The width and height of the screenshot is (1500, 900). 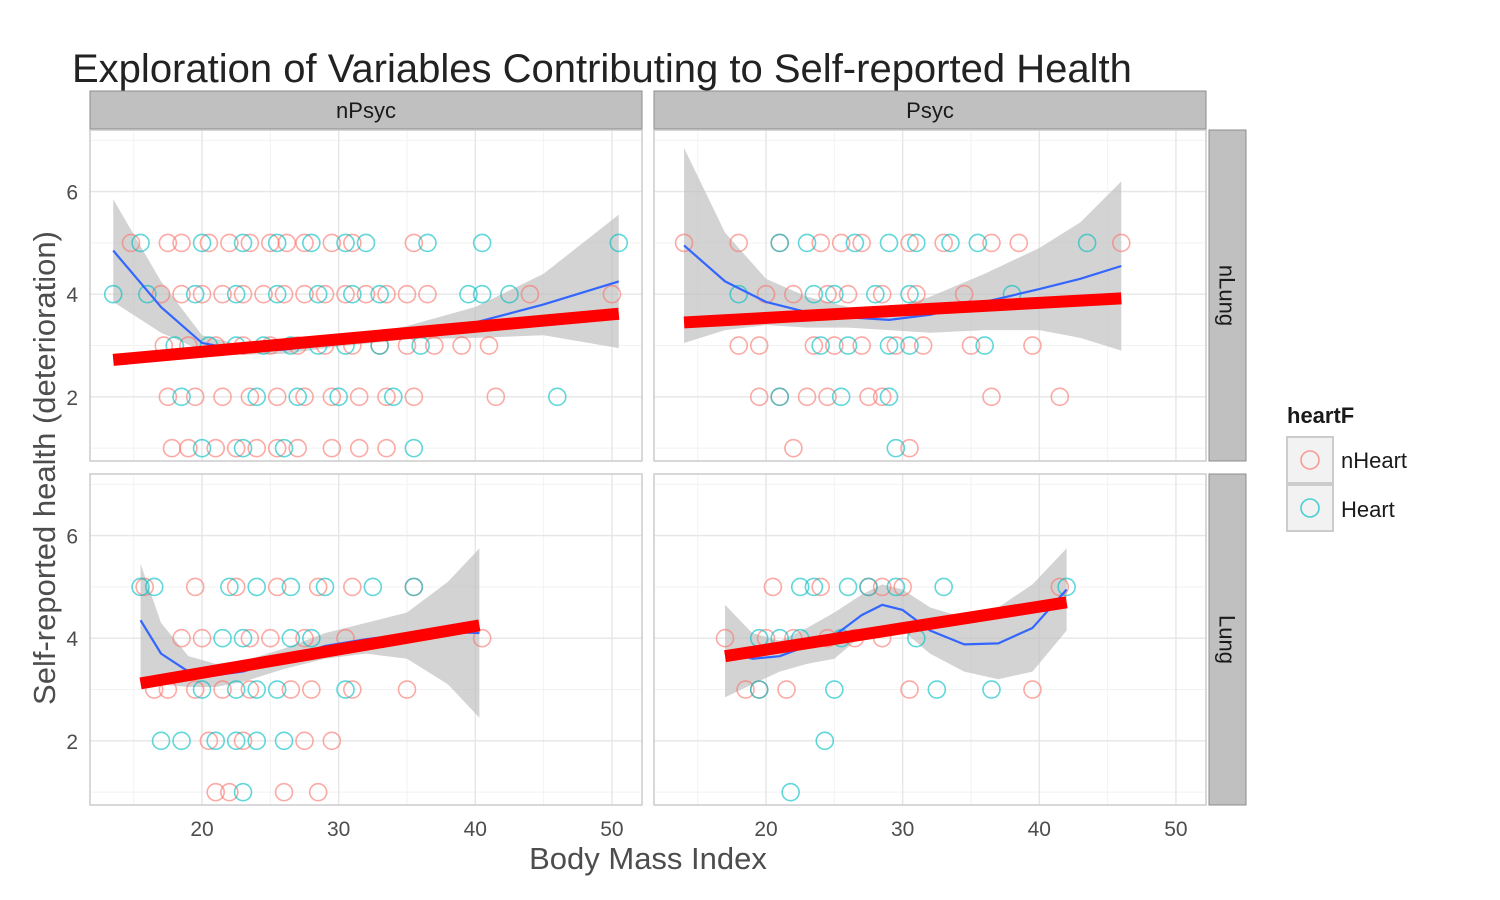 I want to click on nheart-marker-icon, so click(x=1310, y=460).